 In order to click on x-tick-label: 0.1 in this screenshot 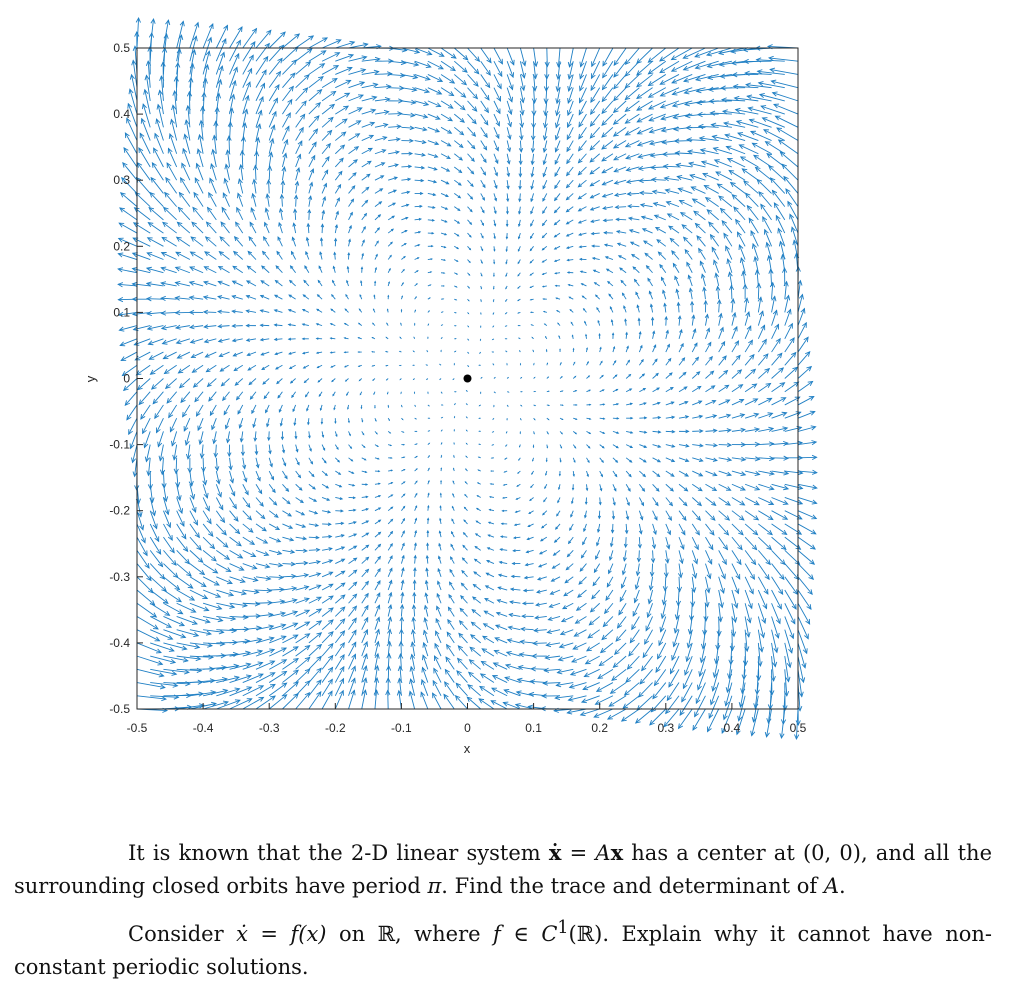, I will do `click(533, 728)`.